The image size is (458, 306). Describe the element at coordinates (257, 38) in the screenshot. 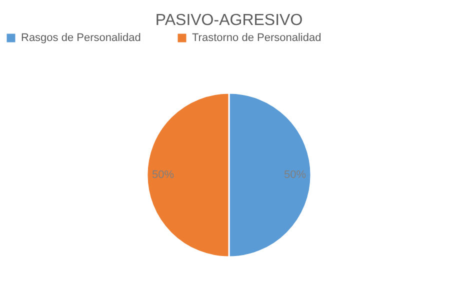

I see `legend-label: Trastorno de Personalidad` at that location.